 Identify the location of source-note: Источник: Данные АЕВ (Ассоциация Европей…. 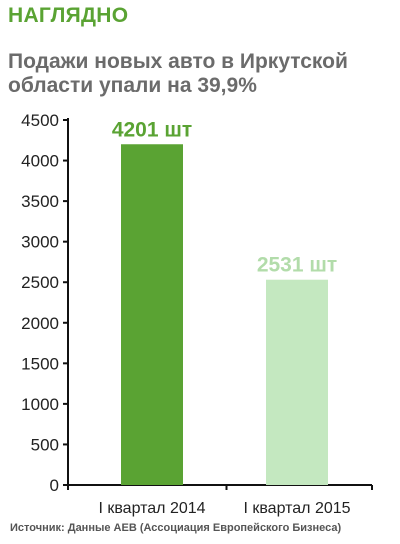
(176, 528).